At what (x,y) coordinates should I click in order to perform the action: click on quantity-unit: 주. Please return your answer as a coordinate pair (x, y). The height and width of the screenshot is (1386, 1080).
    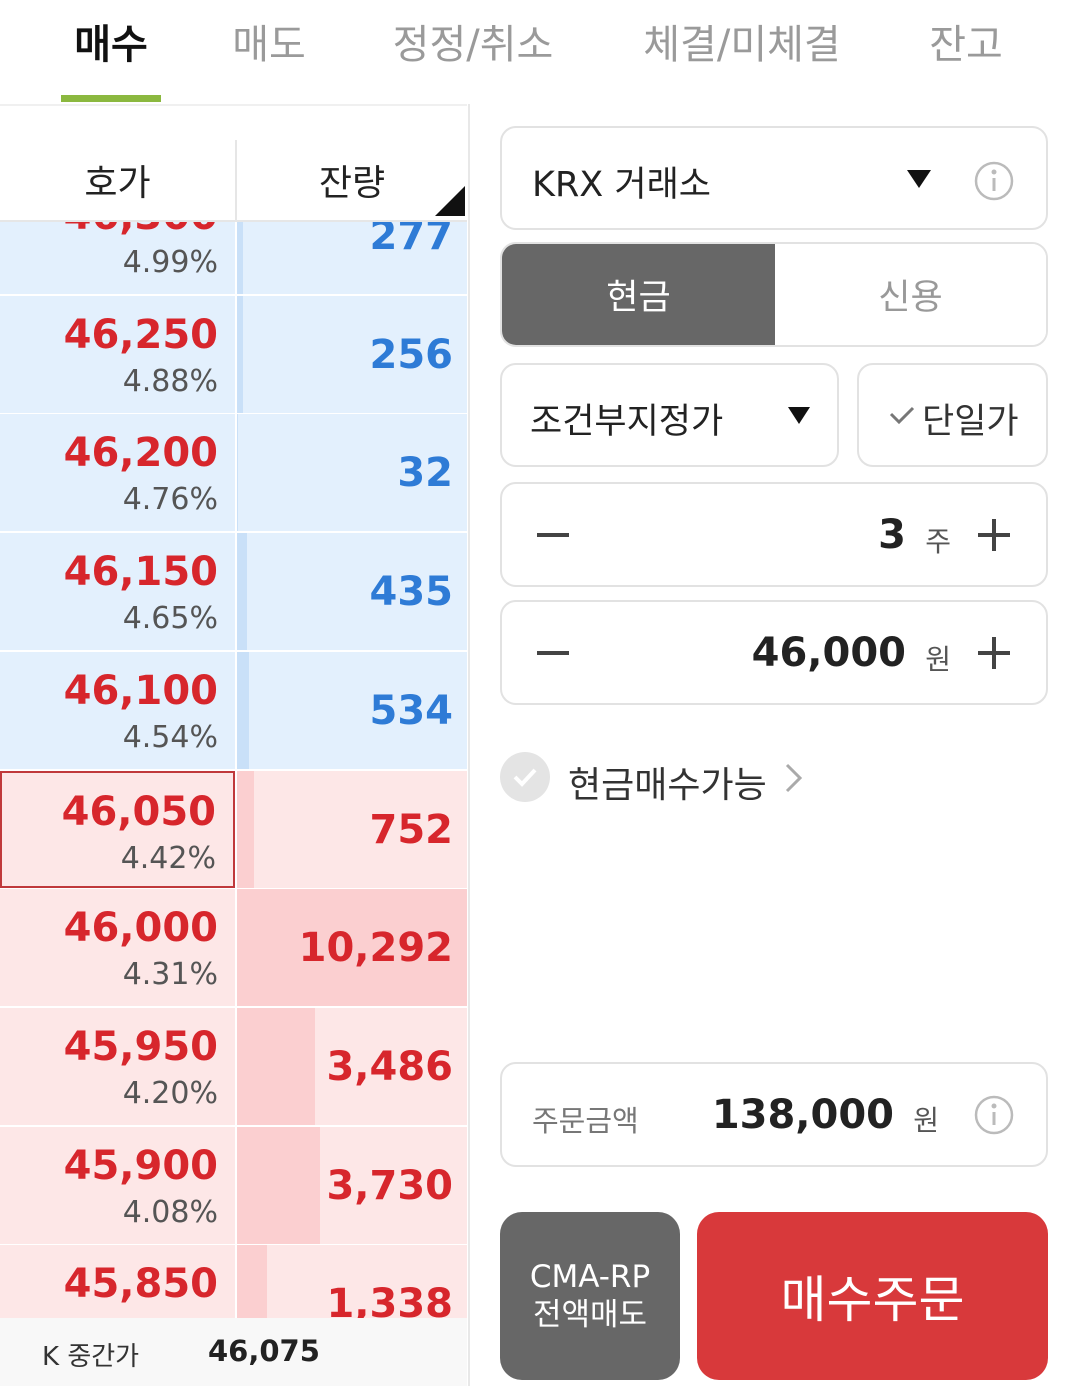
    Looking at the image, I should click on (938, 541).